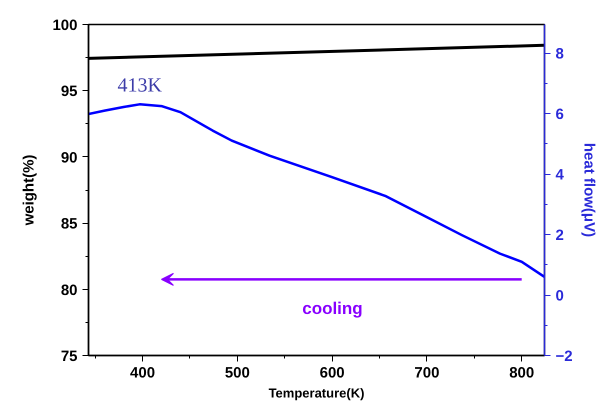 This screenshot has width=599, height=418. Describe the element at coordinates (69, 224) in the screenshot. I see `y-tick-label: 85` at that location.